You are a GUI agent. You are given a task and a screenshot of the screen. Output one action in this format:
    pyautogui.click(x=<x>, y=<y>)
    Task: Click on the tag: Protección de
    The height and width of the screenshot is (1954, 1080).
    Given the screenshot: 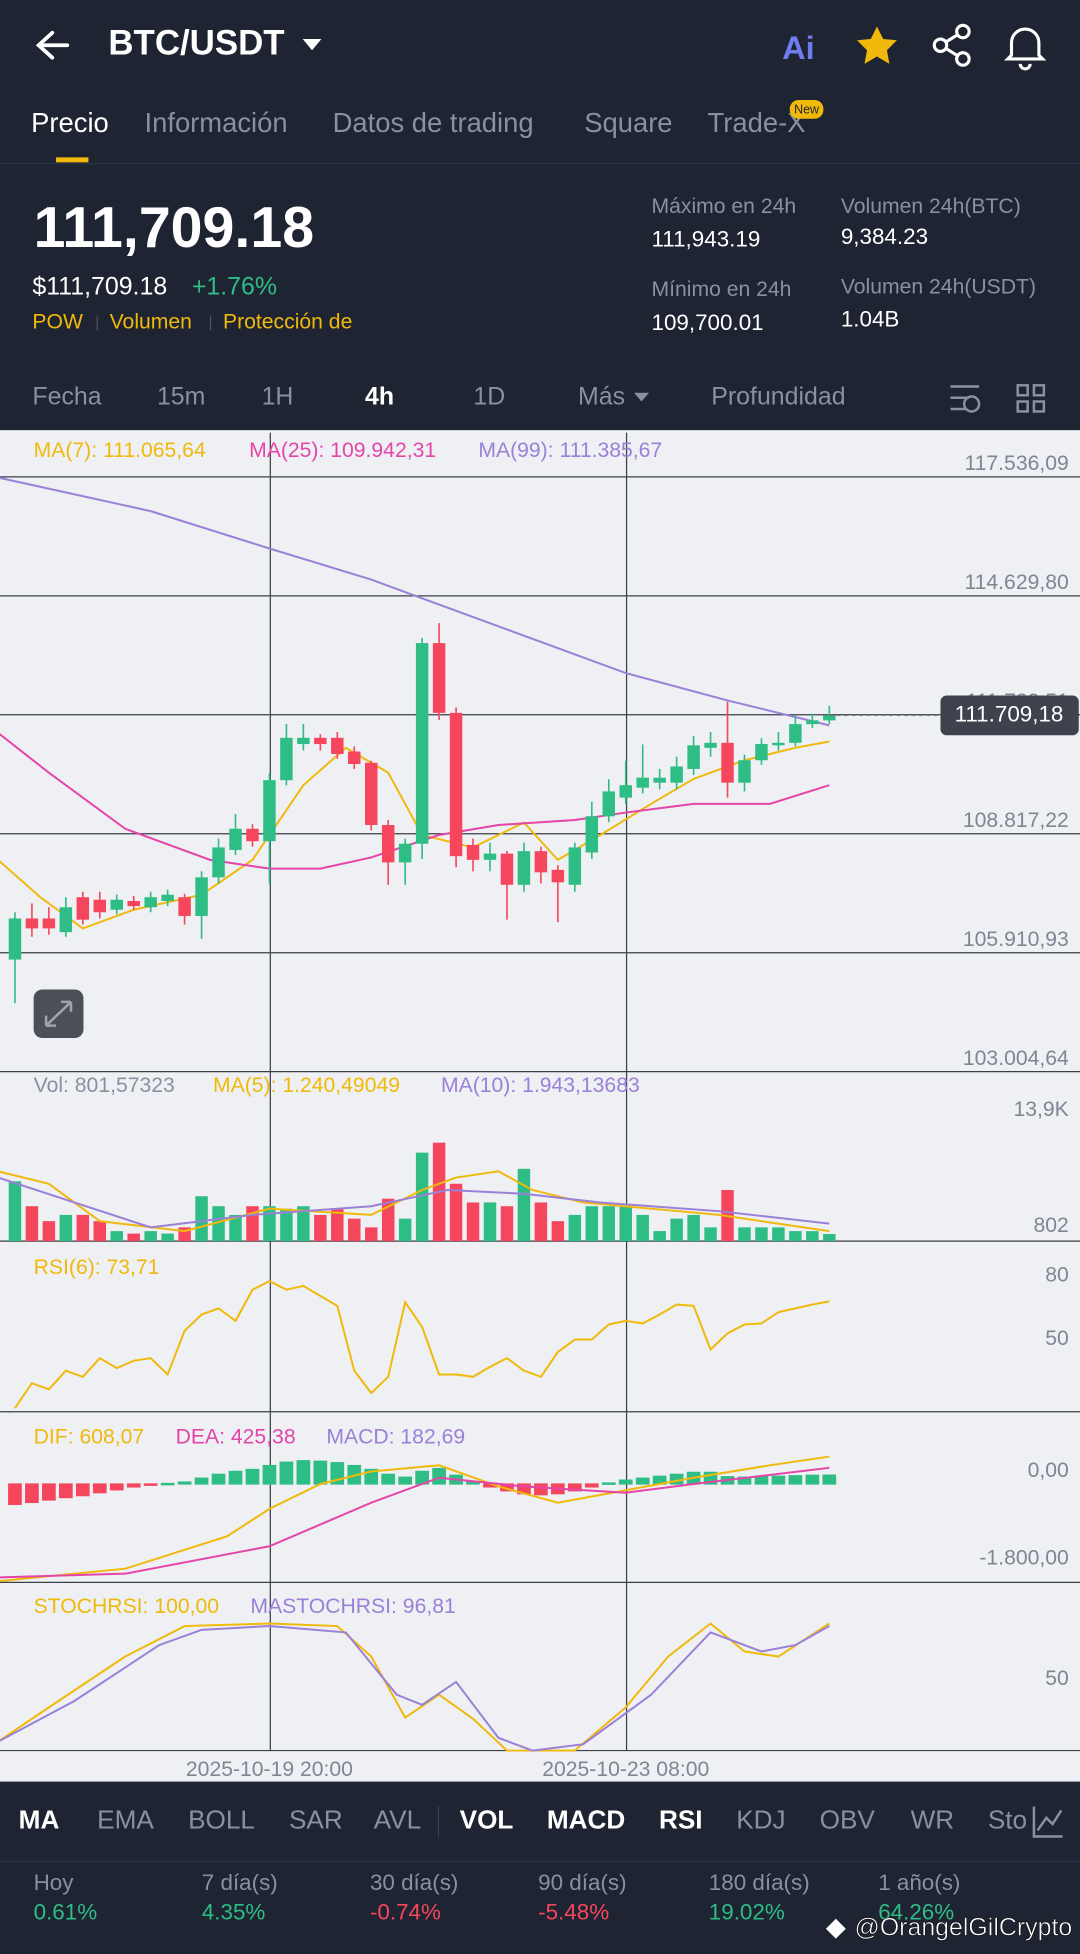 What is the action you would take?
    pyautogui.click(x=287, y=322)
    